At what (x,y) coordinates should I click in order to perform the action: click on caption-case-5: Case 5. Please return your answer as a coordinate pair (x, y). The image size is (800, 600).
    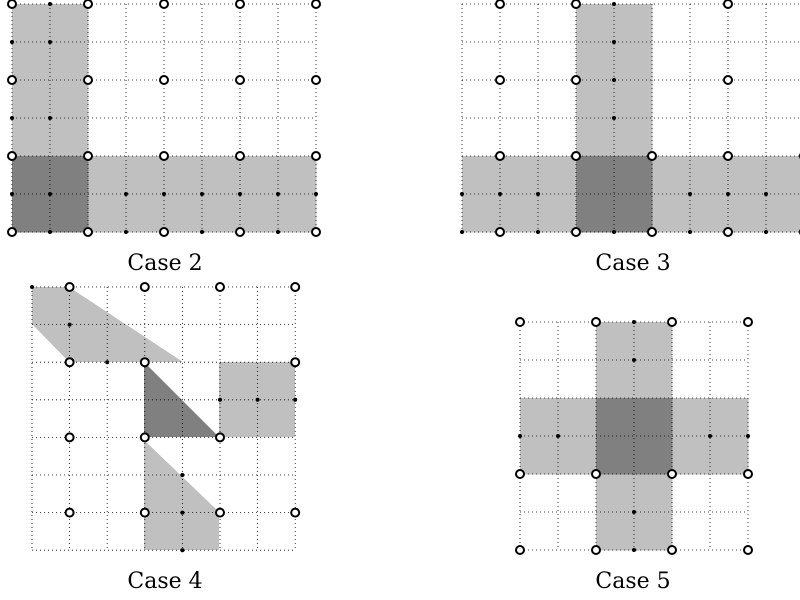
    Looking at the image, I should click on (632, 581).